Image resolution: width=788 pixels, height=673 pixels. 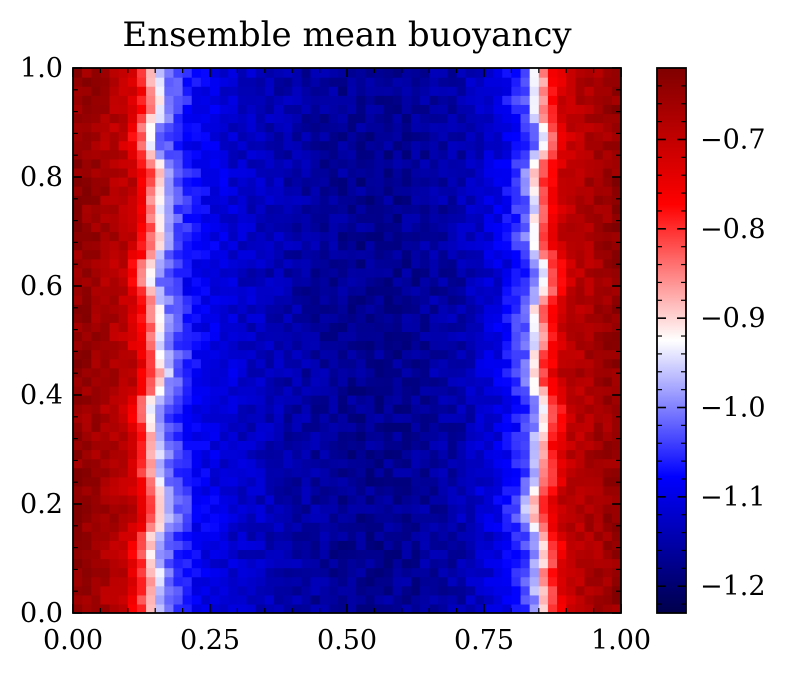 What do you see at coordinates (621, 640) in the screenshot?
I see `x-tick-label: 1.00` at bounding box center [621, 640].